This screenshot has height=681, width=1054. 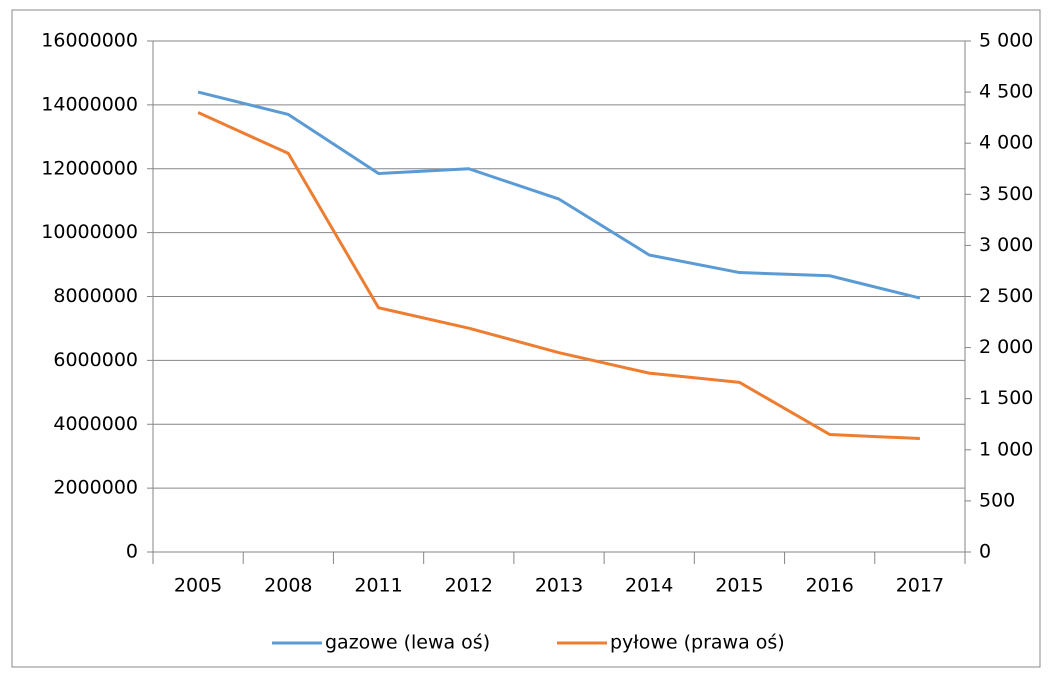 I want to click on x-tick-label: 2005, so click(x=198, y=586).